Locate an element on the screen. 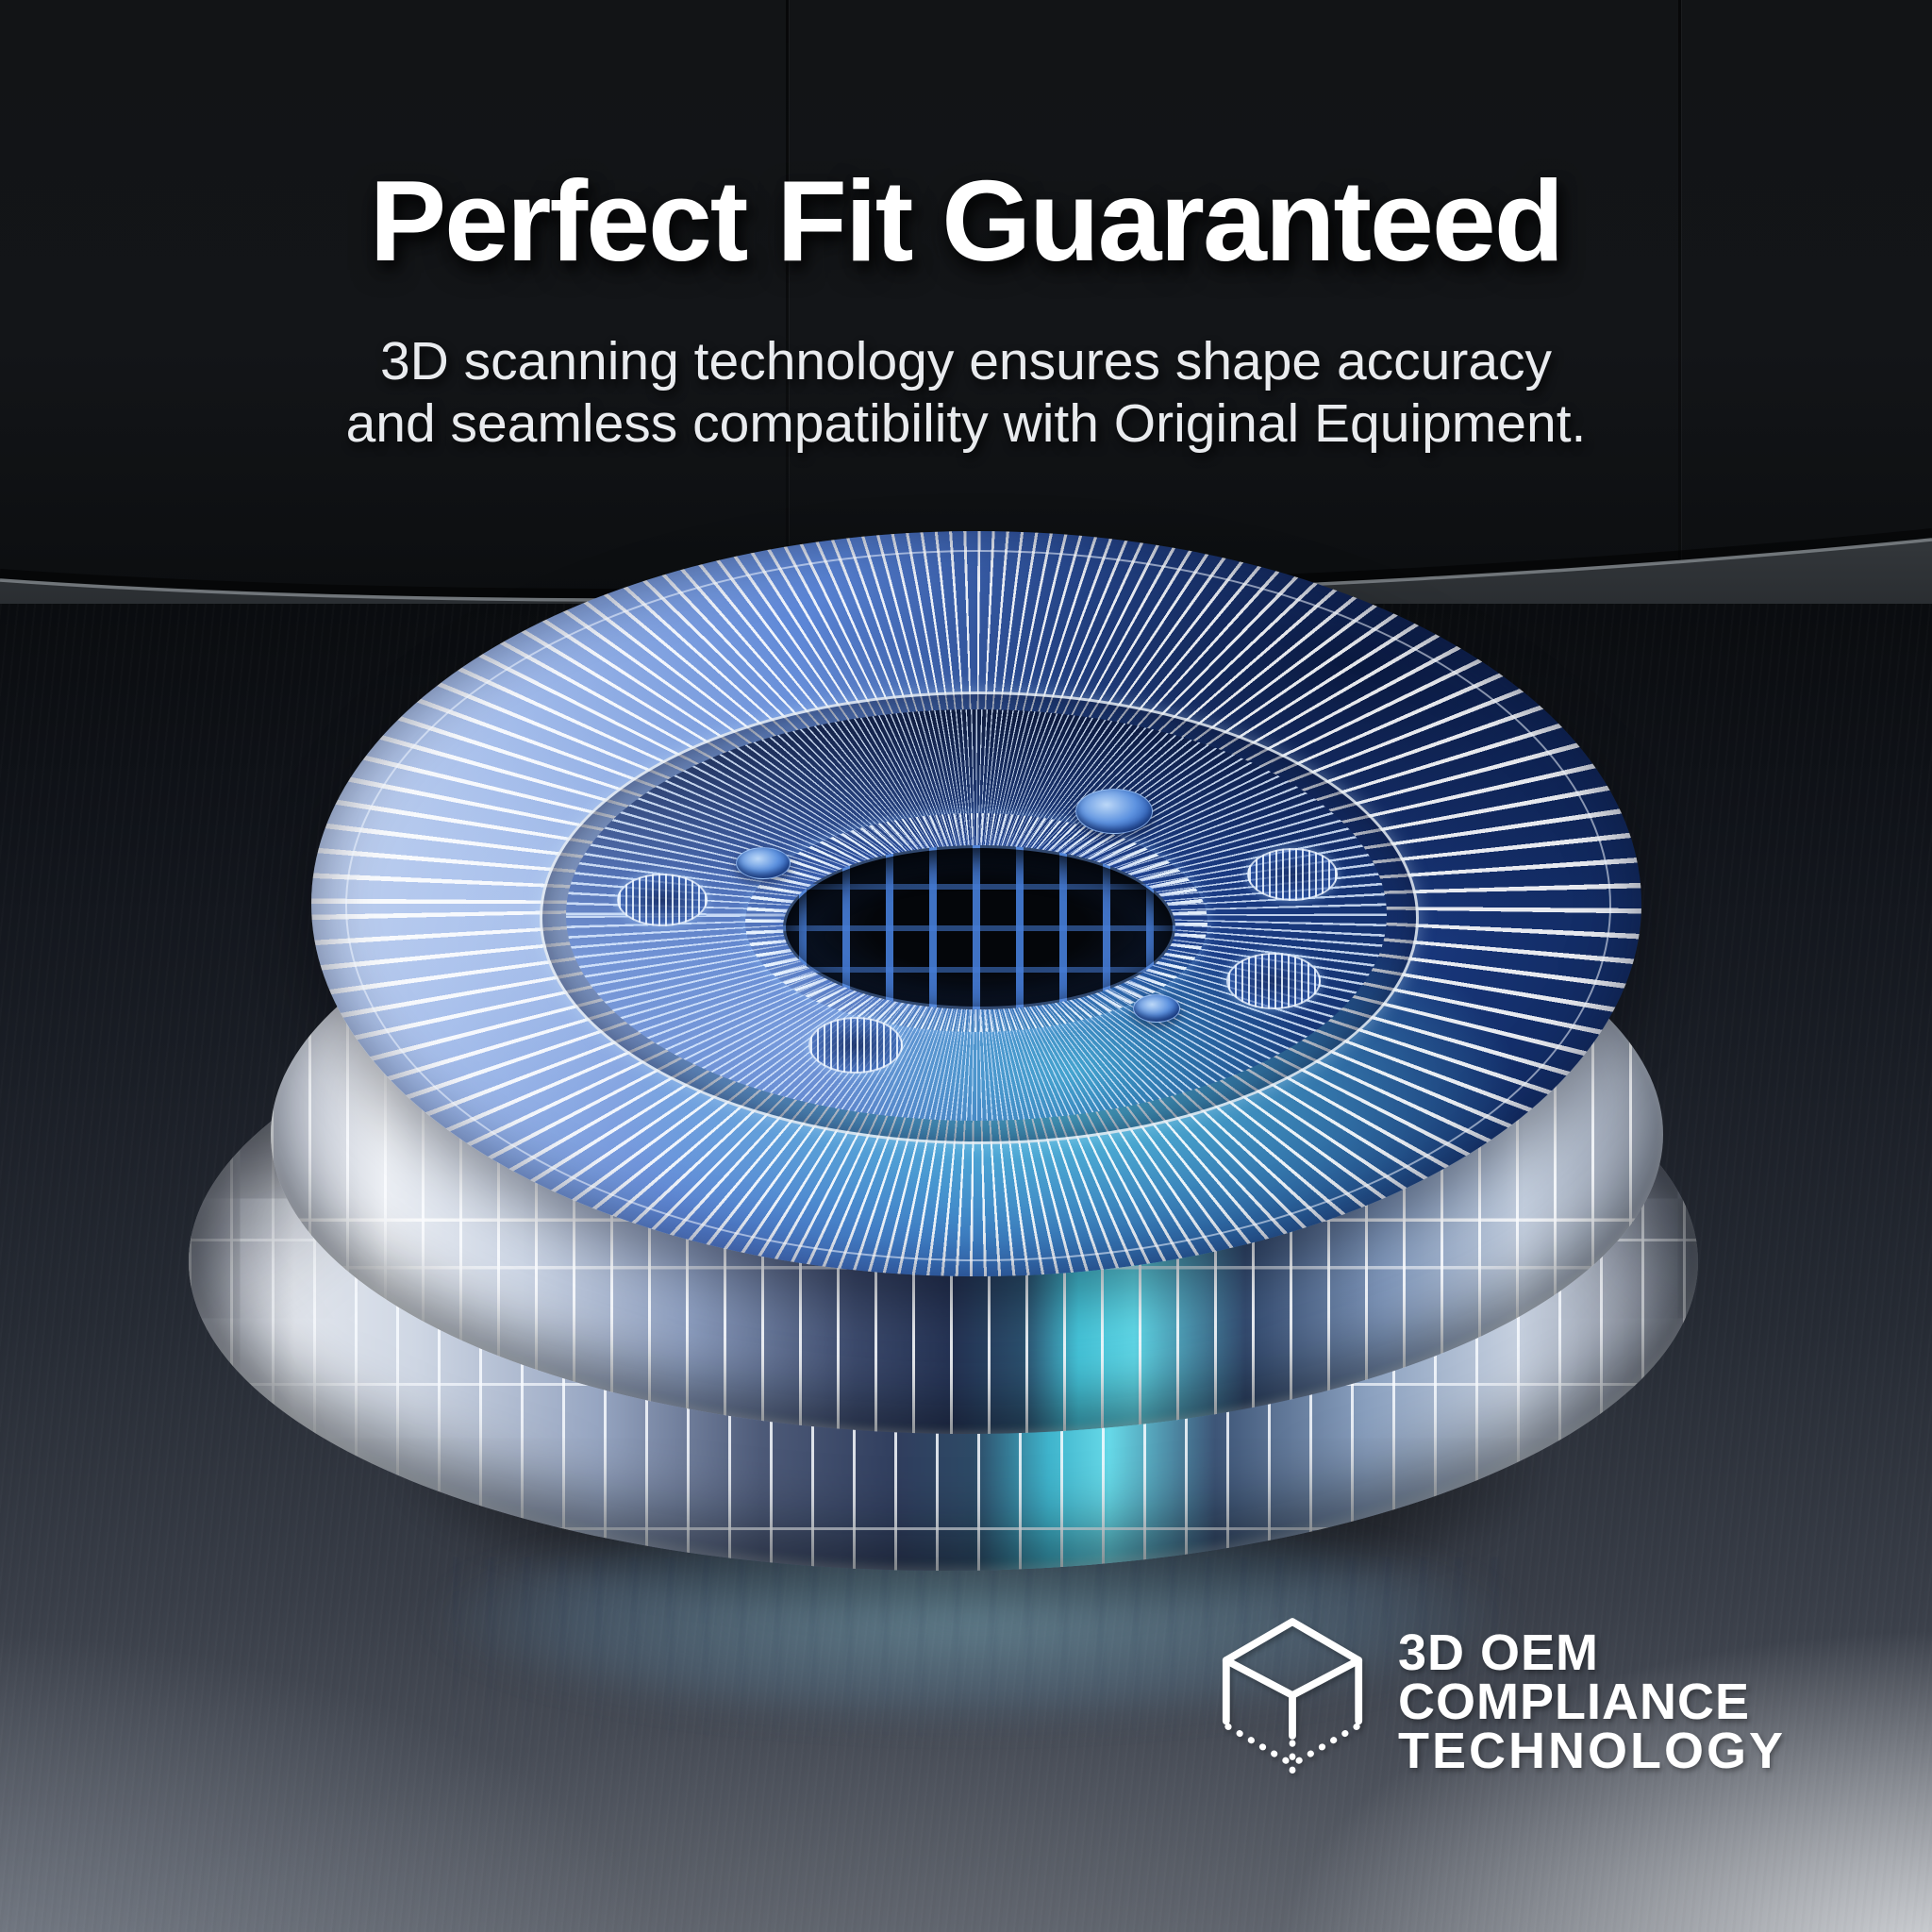  oem-compliance-badge: 3D OEM COMPLIANCE TECHNOLOGY is located at coordinates (1503, 1699).